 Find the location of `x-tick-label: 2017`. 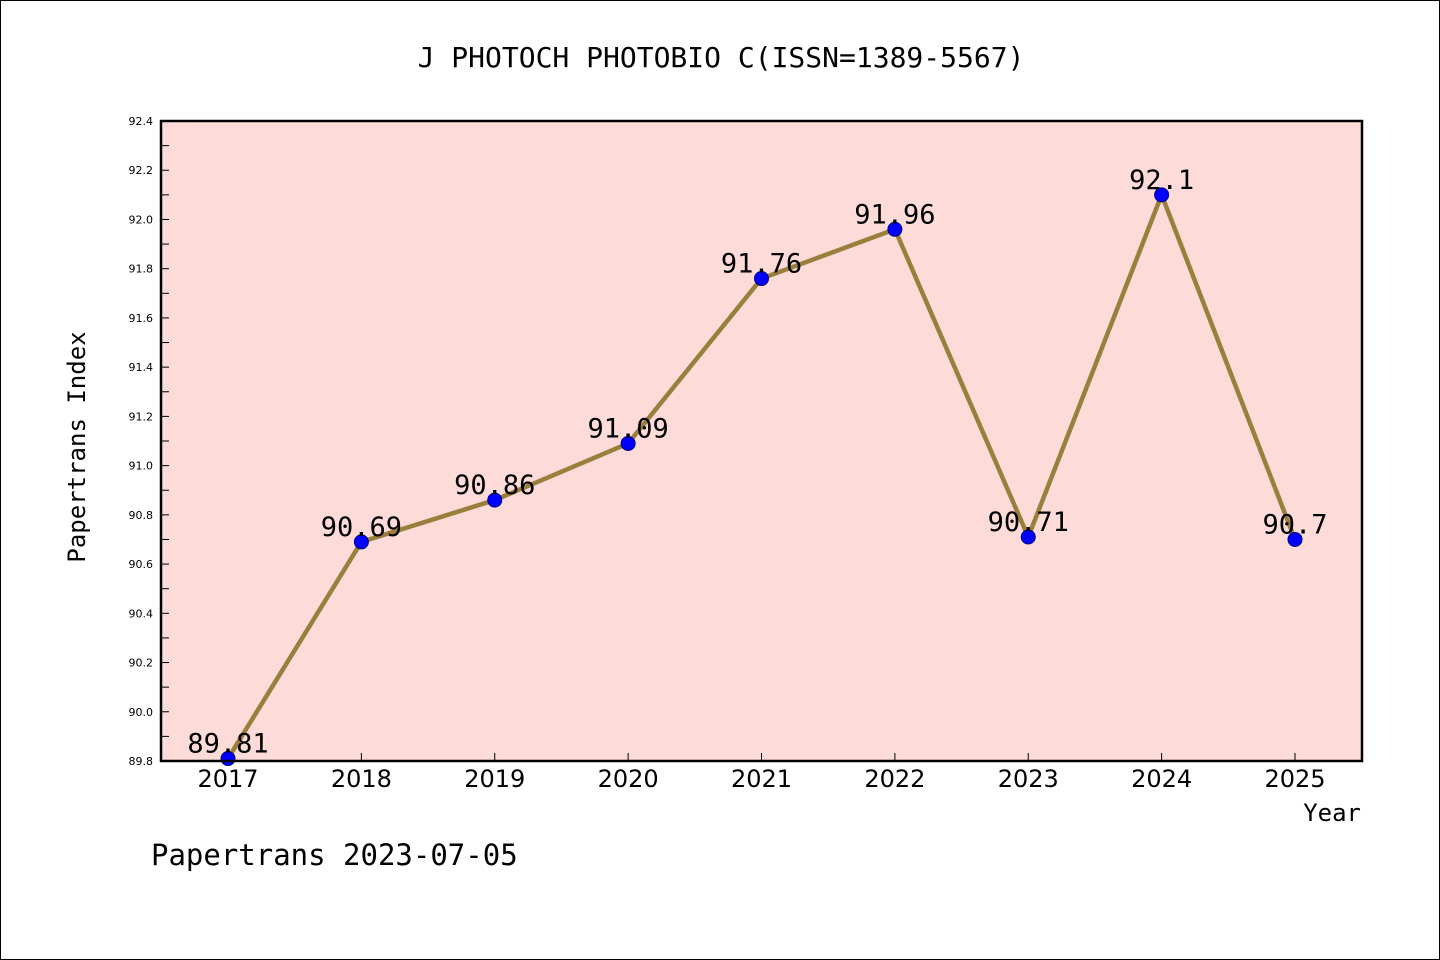

x-tick-label: 2017 is located at coordinates (227, 779).